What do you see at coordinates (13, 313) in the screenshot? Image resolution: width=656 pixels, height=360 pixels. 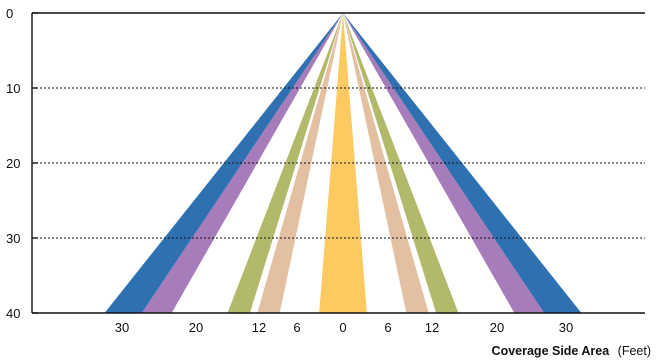 I see `y-tick-label-40: 40` at bounding box center [13, 313].